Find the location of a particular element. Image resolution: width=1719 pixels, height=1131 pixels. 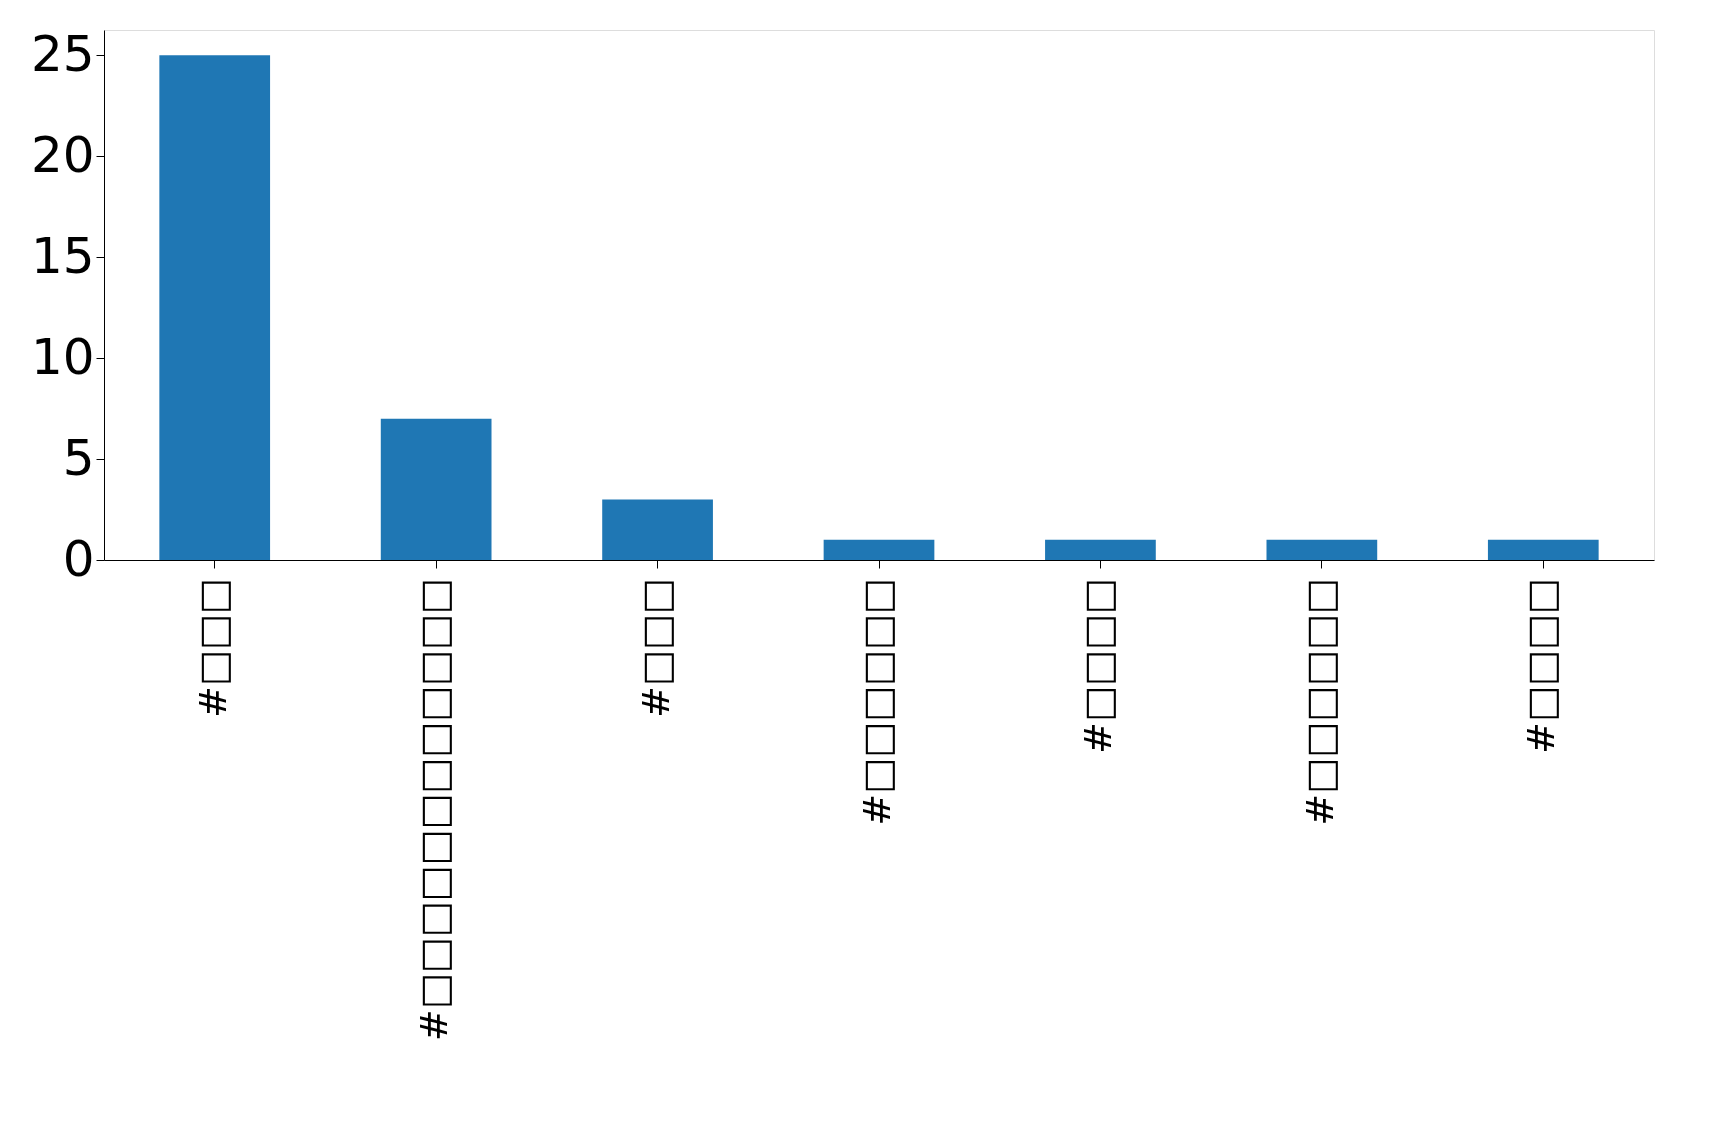

y-tick-label: 10 is located at coordinates (62, 356).